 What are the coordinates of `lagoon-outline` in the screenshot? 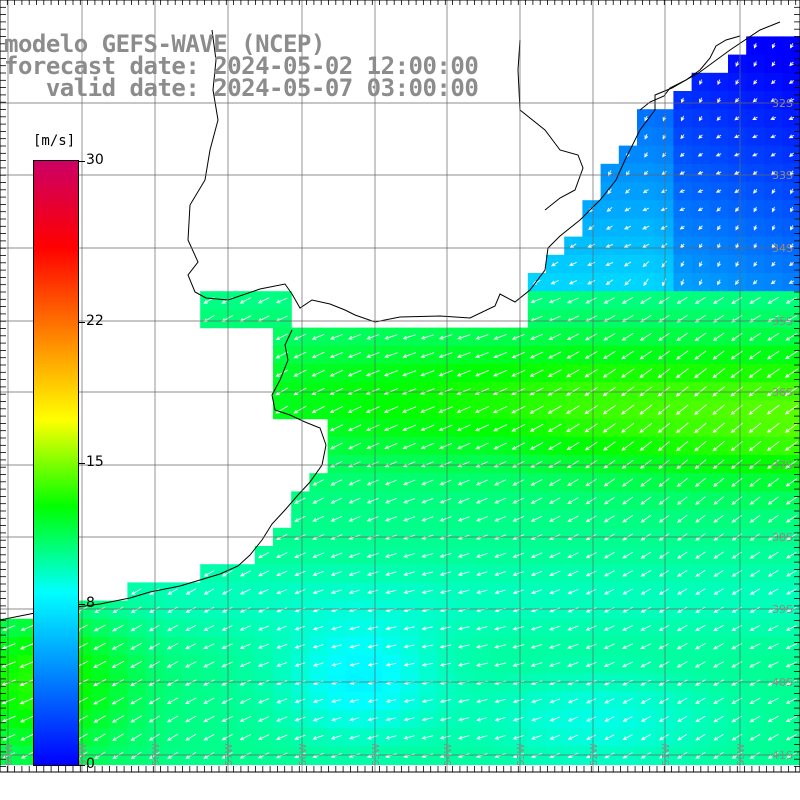 It's located at (690, 73).